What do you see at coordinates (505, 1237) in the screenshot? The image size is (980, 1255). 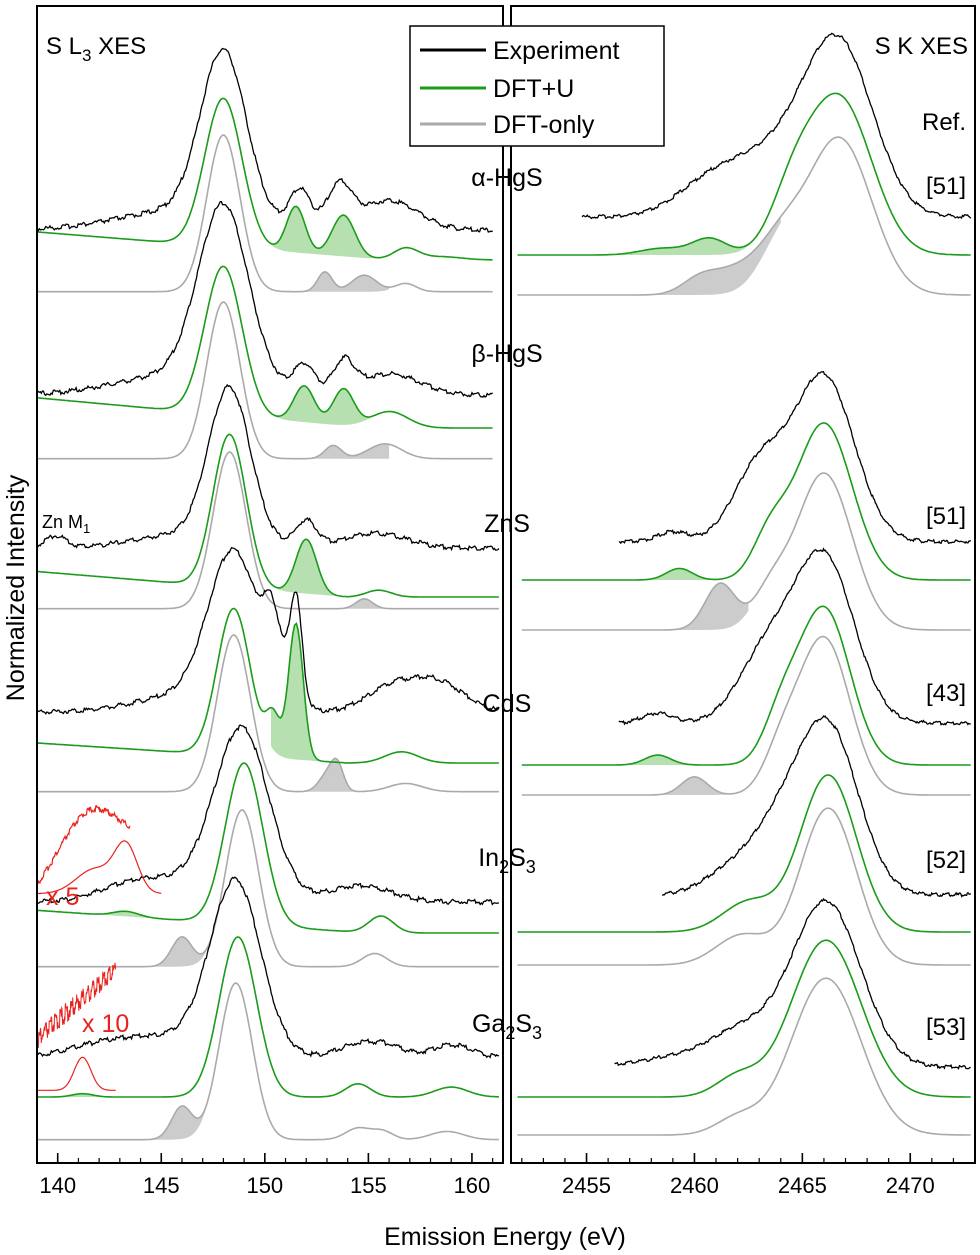 I see `x-axis-label: Emission Energy (eV)` at bounding box center [505, 1237].